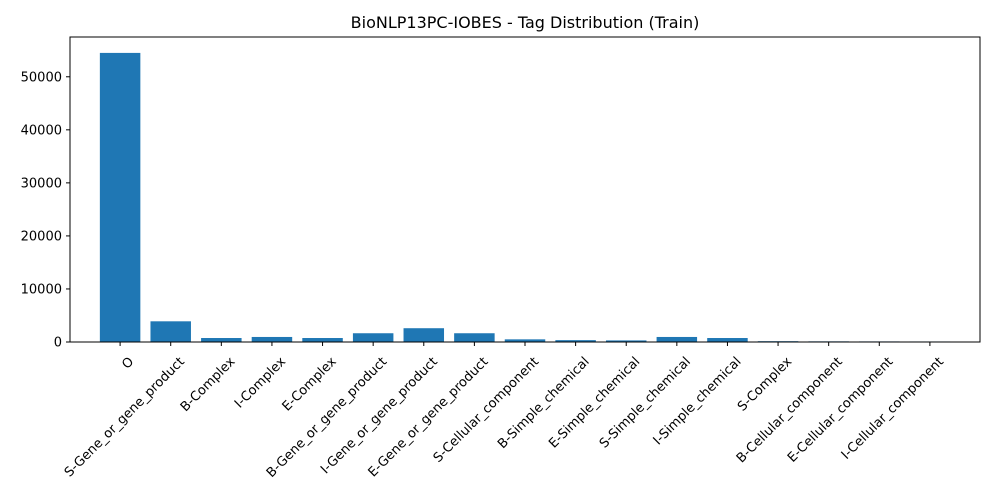 The image size is (1000, 500). Describe the element at coordinates (128, 363) in the screenshot. I see `x-tick-label: O` at that location.